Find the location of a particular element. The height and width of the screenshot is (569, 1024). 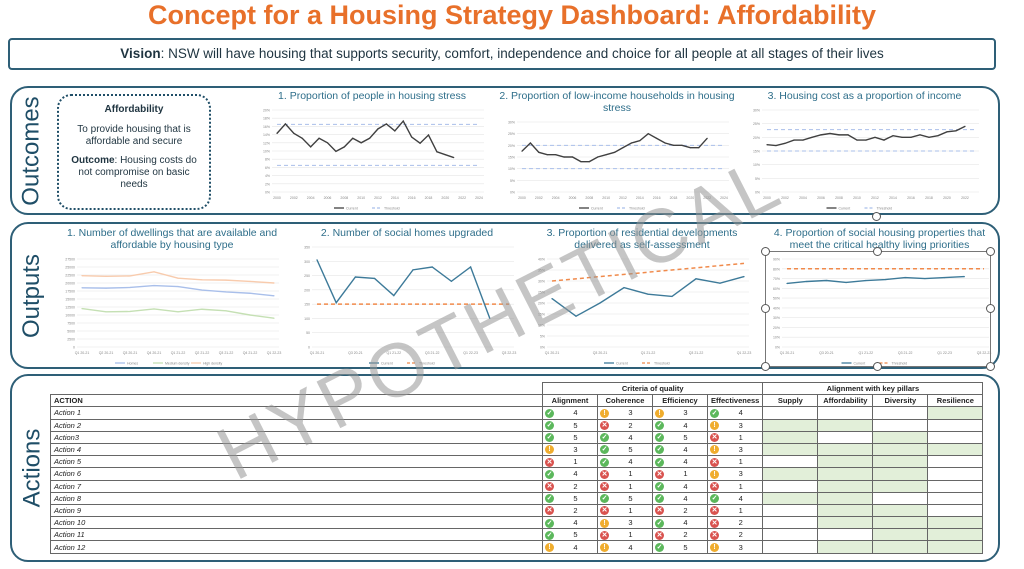

pillar-header: Resilience is located at coordinates (955, 401).